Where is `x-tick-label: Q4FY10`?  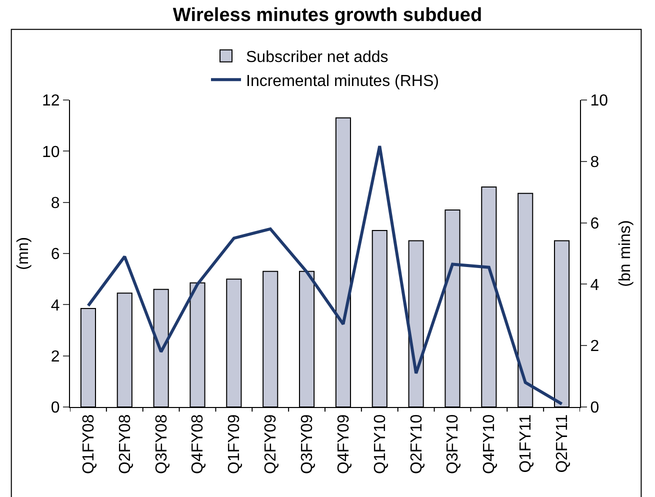 x-tick-label: Q4FY10 is located at coordinates (489, 444).